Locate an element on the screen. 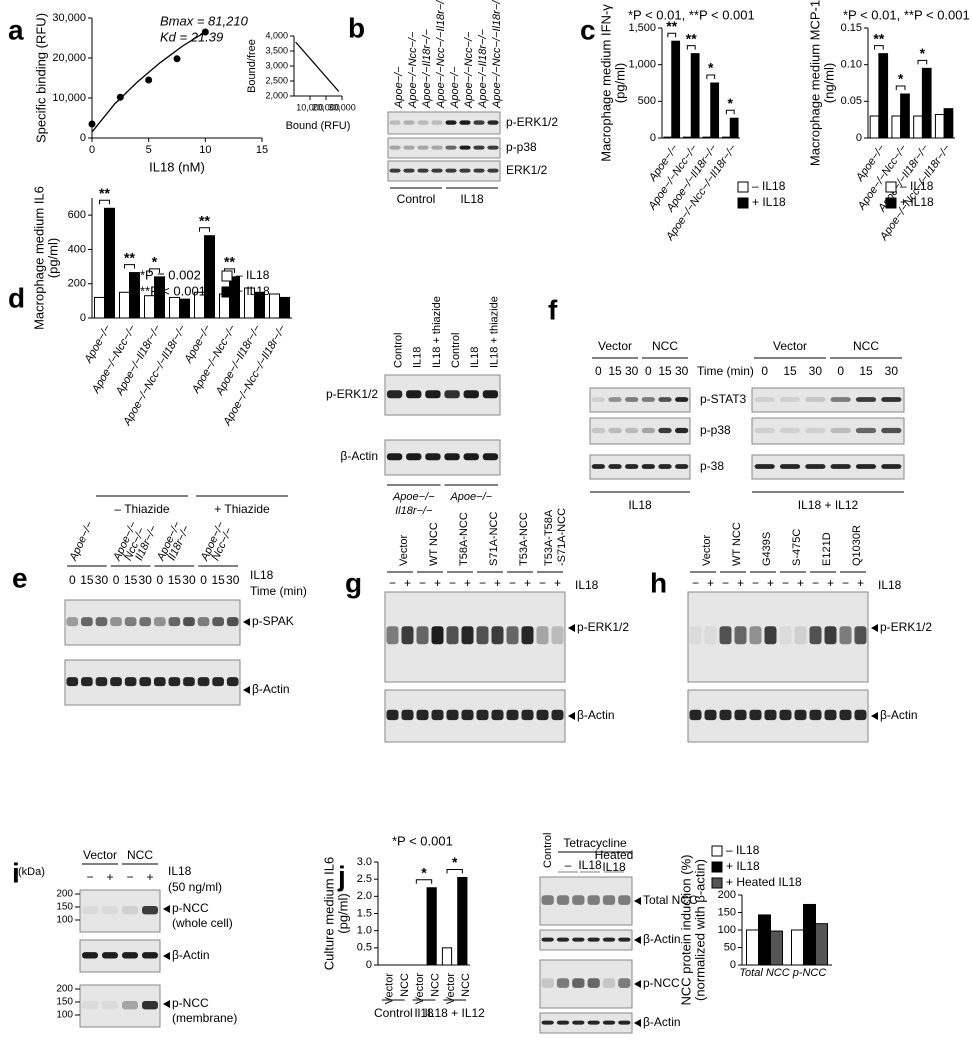 Image resolution: width=972 pixels, height=1050 pixels. band-label: (membrane) is located at coordinates (204, 1018).